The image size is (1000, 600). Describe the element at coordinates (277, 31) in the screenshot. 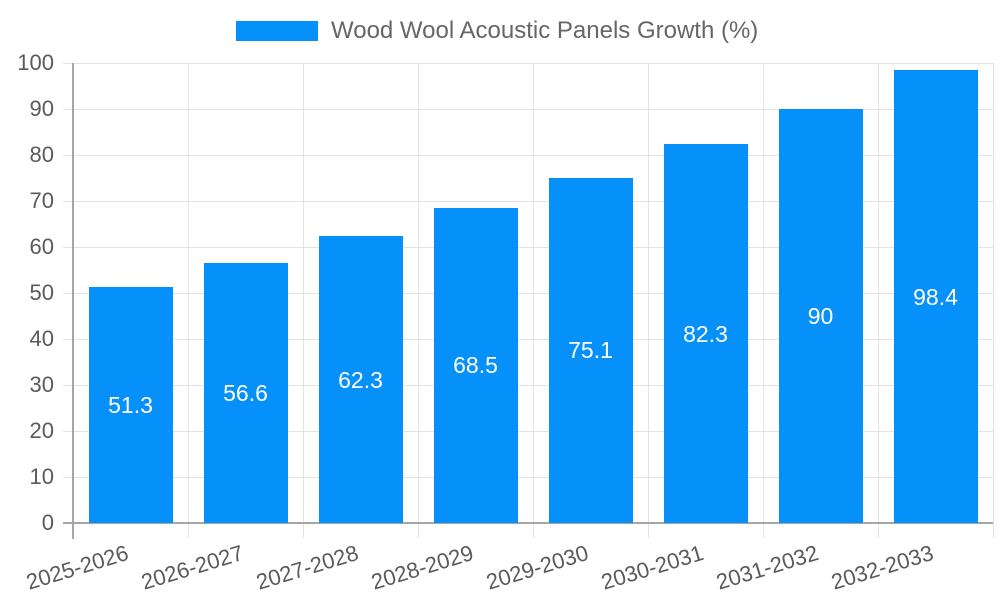

I see `legend-swatch` at that location.